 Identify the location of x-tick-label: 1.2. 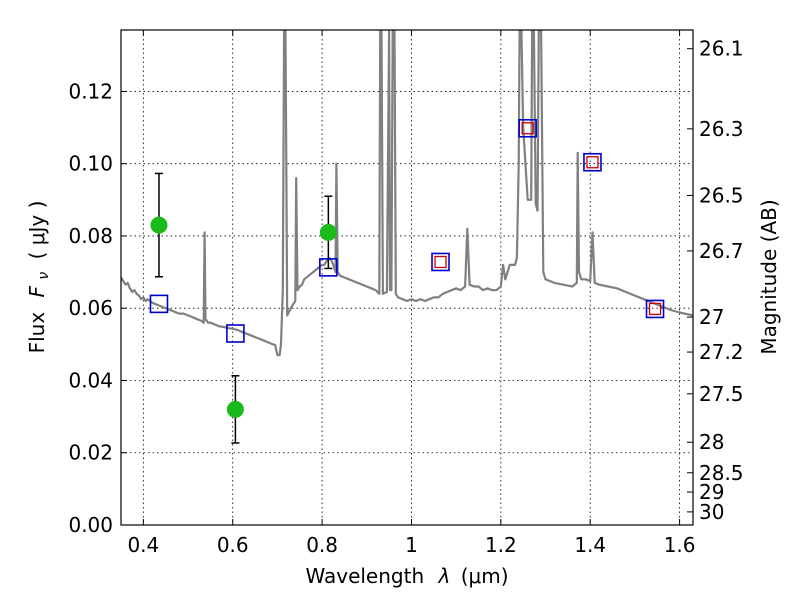
(501, 545).